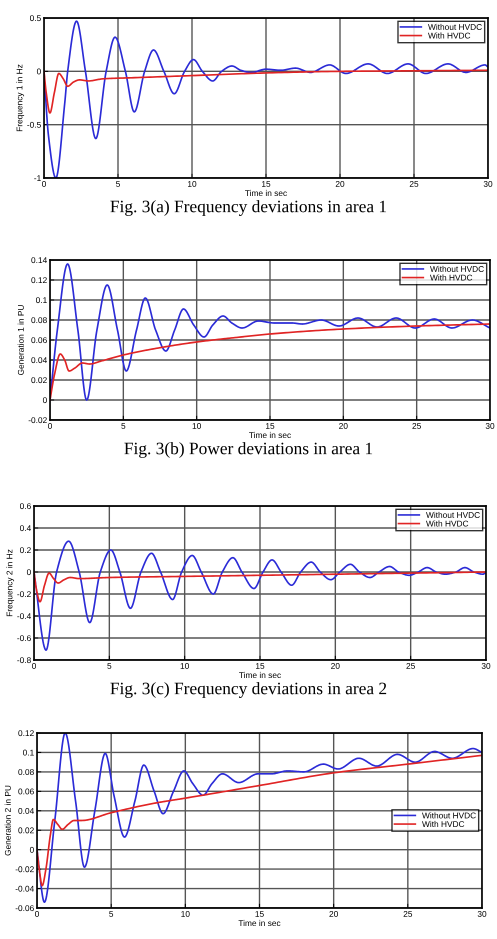 Image resolution: width=497 pixels, height=939 pixels. I want to click on caption: Fig. 3(b) Power deviations in area 1, so click(248, 450).